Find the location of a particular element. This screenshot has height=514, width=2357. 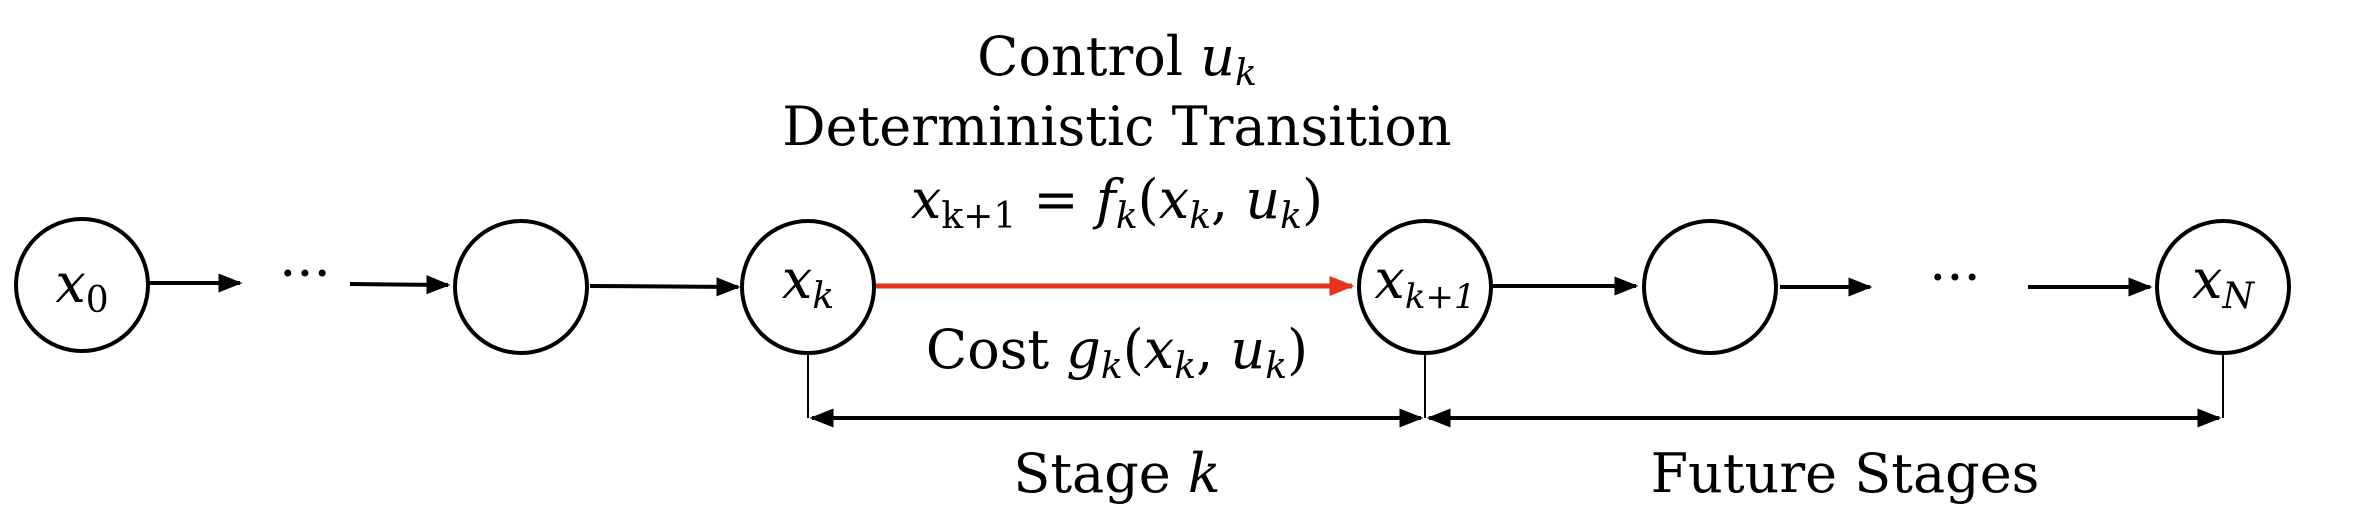

control-label: Control uk is located at coordinates (1117, 59).